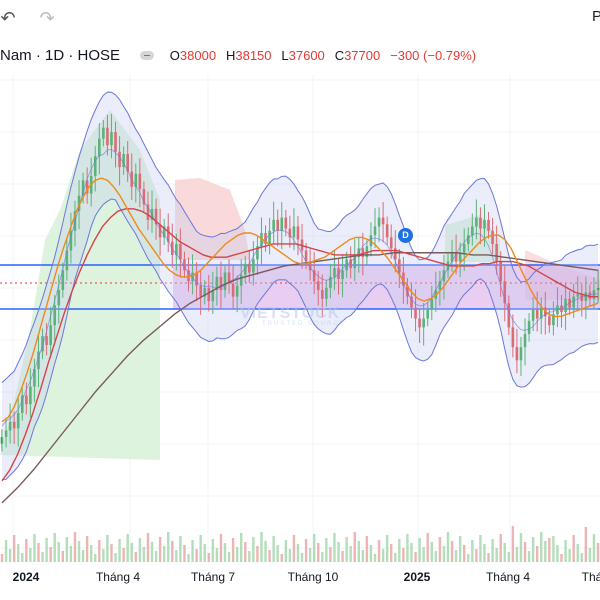  What do you see at coordinates (595, 16) in the screenshot?
I see `toolbar-right-label: P` at bounding box center [595, 16].